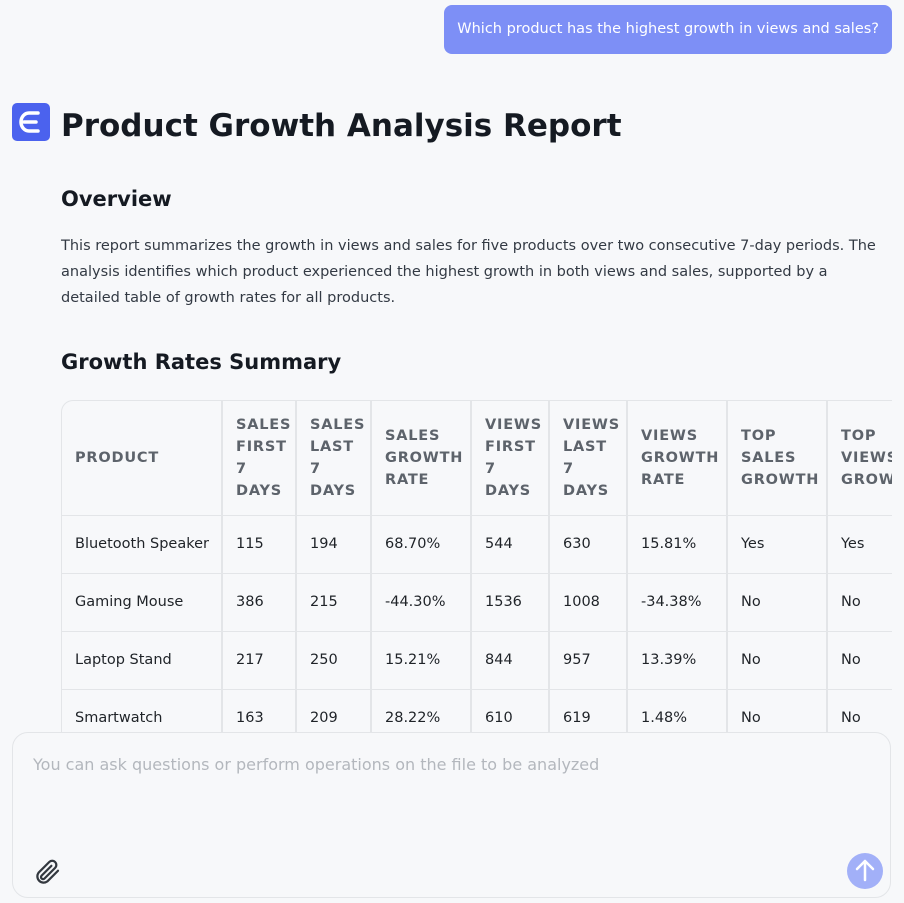 This screenshot has width=904, height=903. What do you see at coordinates (510, 544) in the screenshot?
I see `table-cell: 544` at bounding box center [510, 544].